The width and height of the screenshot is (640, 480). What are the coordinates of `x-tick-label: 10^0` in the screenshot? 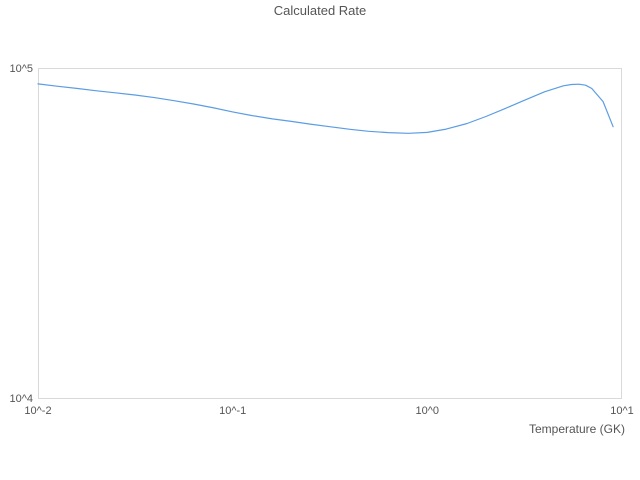 It's located at (427, 411).